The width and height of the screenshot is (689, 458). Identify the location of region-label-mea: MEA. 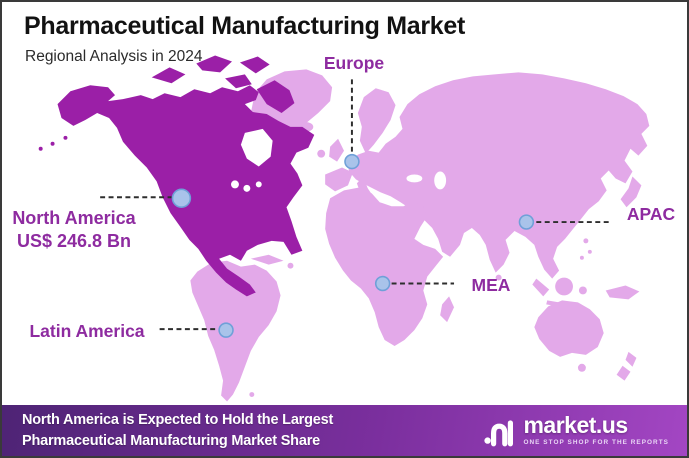
(491, 285).